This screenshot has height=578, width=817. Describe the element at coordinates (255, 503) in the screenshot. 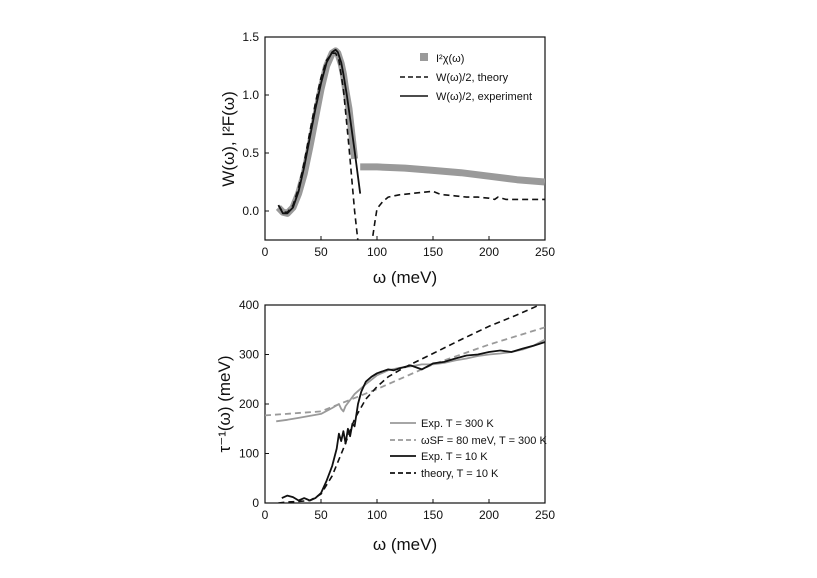

I see `bottom-y-tick-label: 0` at that location.